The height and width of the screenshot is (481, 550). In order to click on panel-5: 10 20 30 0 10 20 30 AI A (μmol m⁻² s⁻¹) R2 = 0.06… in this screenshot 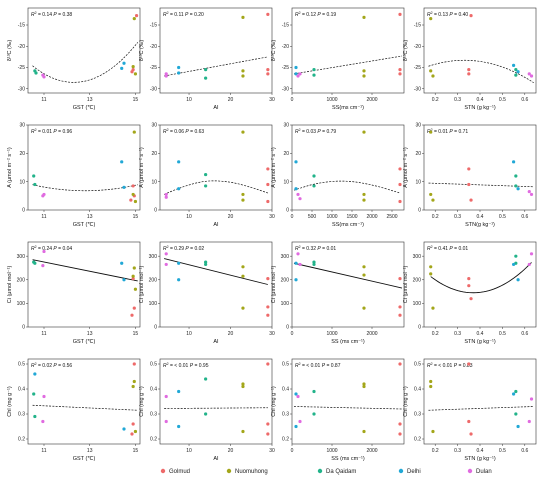, I will do `click(207, 175)`.